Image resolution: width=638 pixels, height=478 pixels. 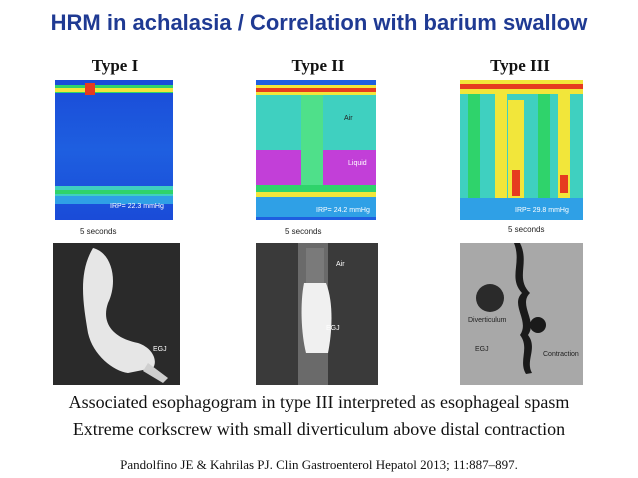 What do you see at coordinates (303, 231) in the screenshot?
I see `time-scale-type-2: 5 seconds` at bounding box center [303, 231].